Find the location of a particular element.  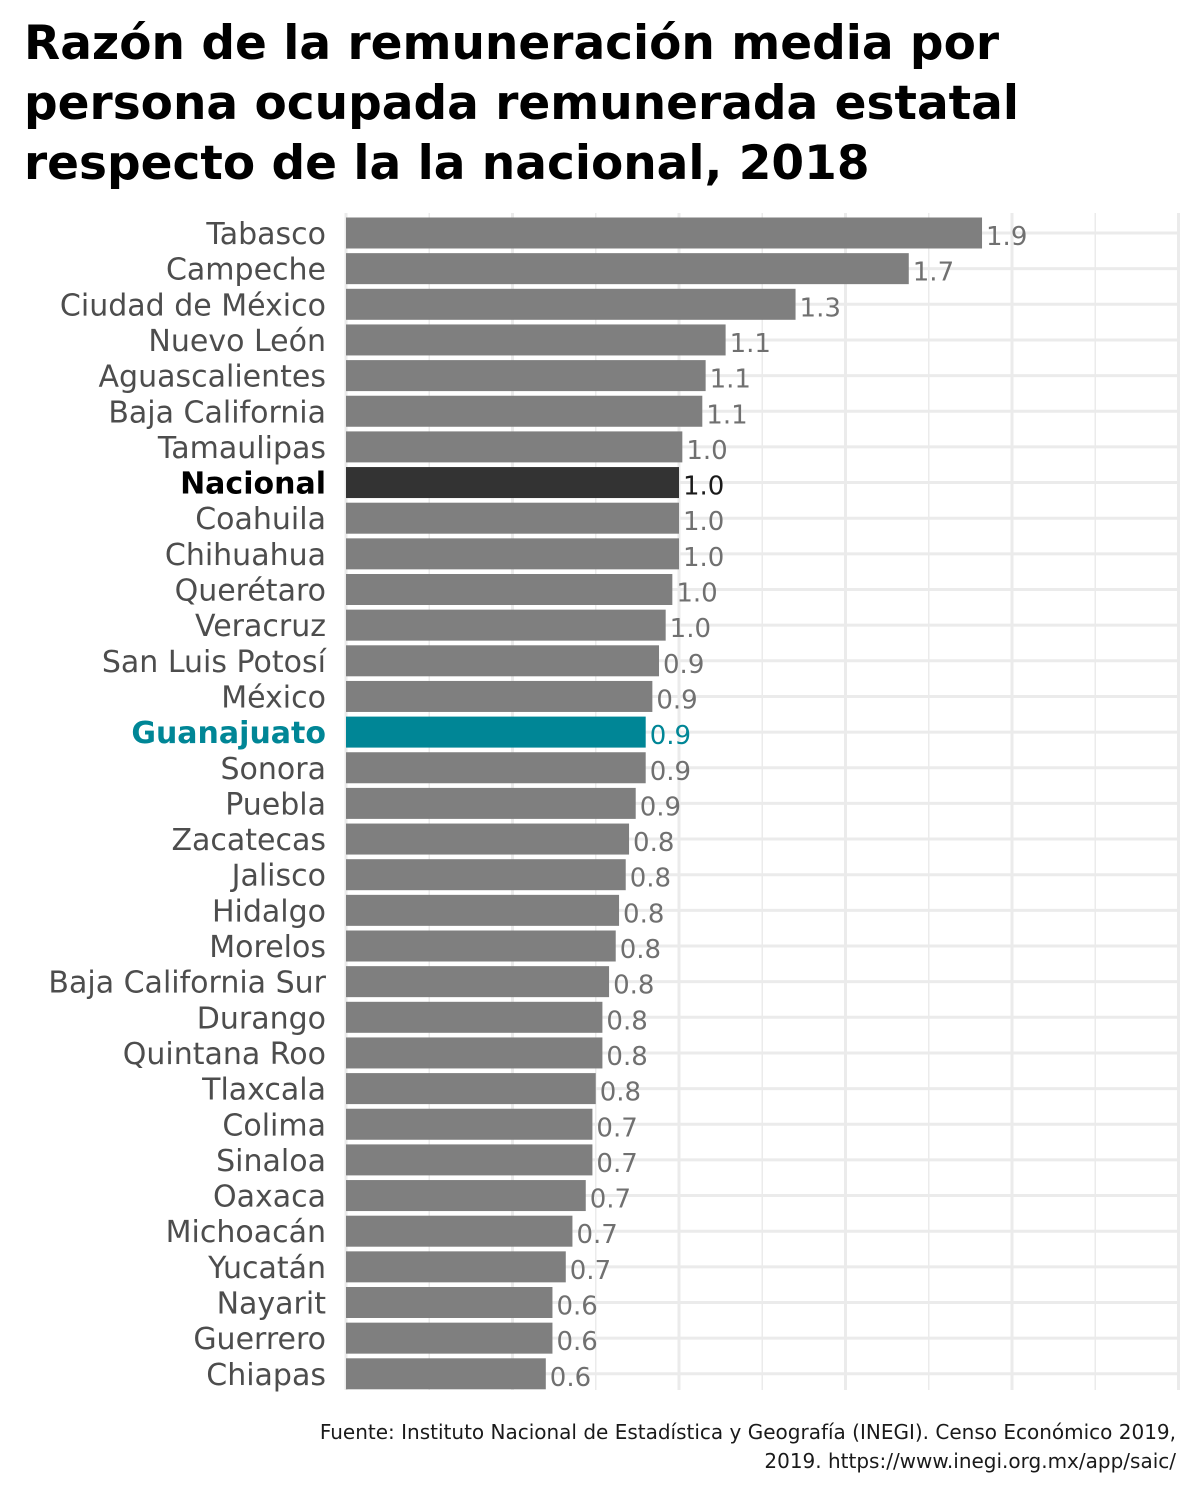

category-label: Colima is located at coordinates (274, 1125).